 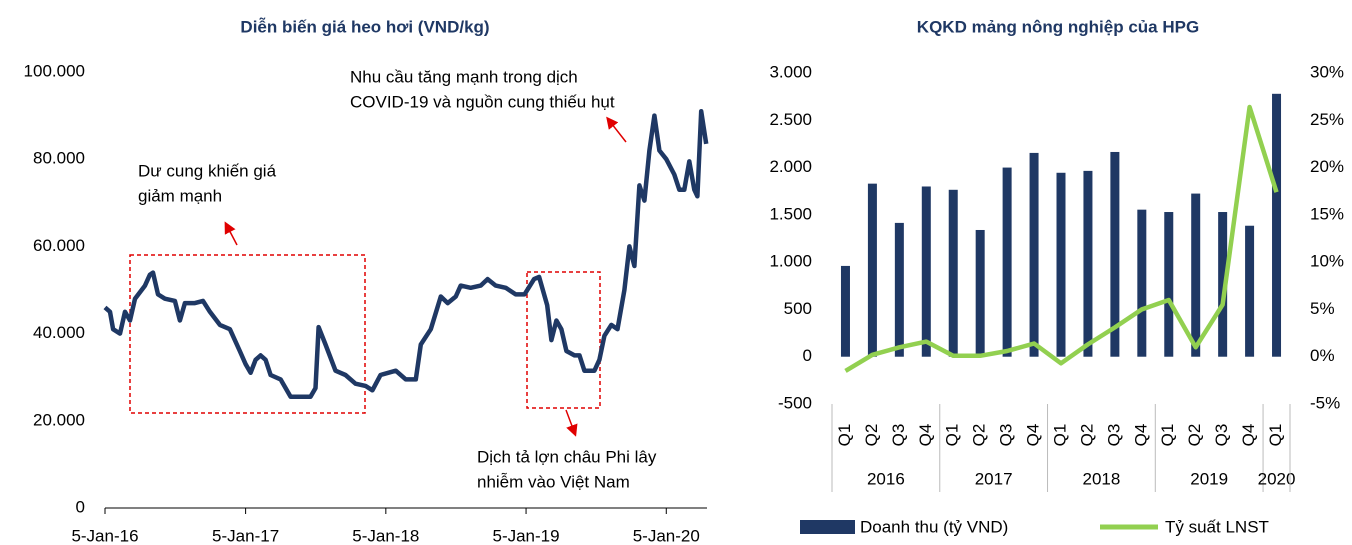 What do you see at coordinates (790, 166) in the screenshot?
I see `y-tick-label: 2.000` at bounding box center [790, 166].